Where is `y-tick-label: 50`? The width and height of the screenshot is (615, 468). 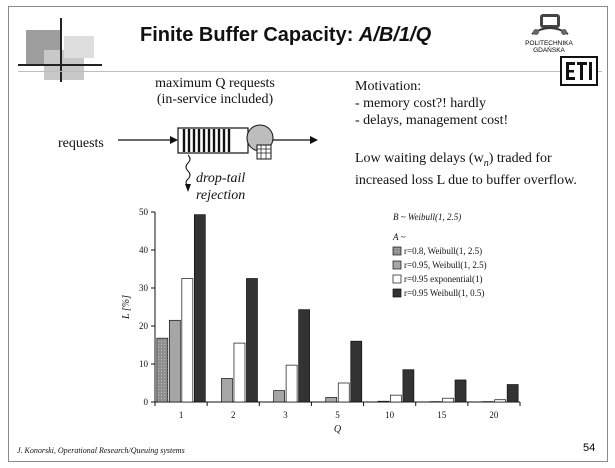
y-tick-label: 50 is located at coordinates (144, 212).